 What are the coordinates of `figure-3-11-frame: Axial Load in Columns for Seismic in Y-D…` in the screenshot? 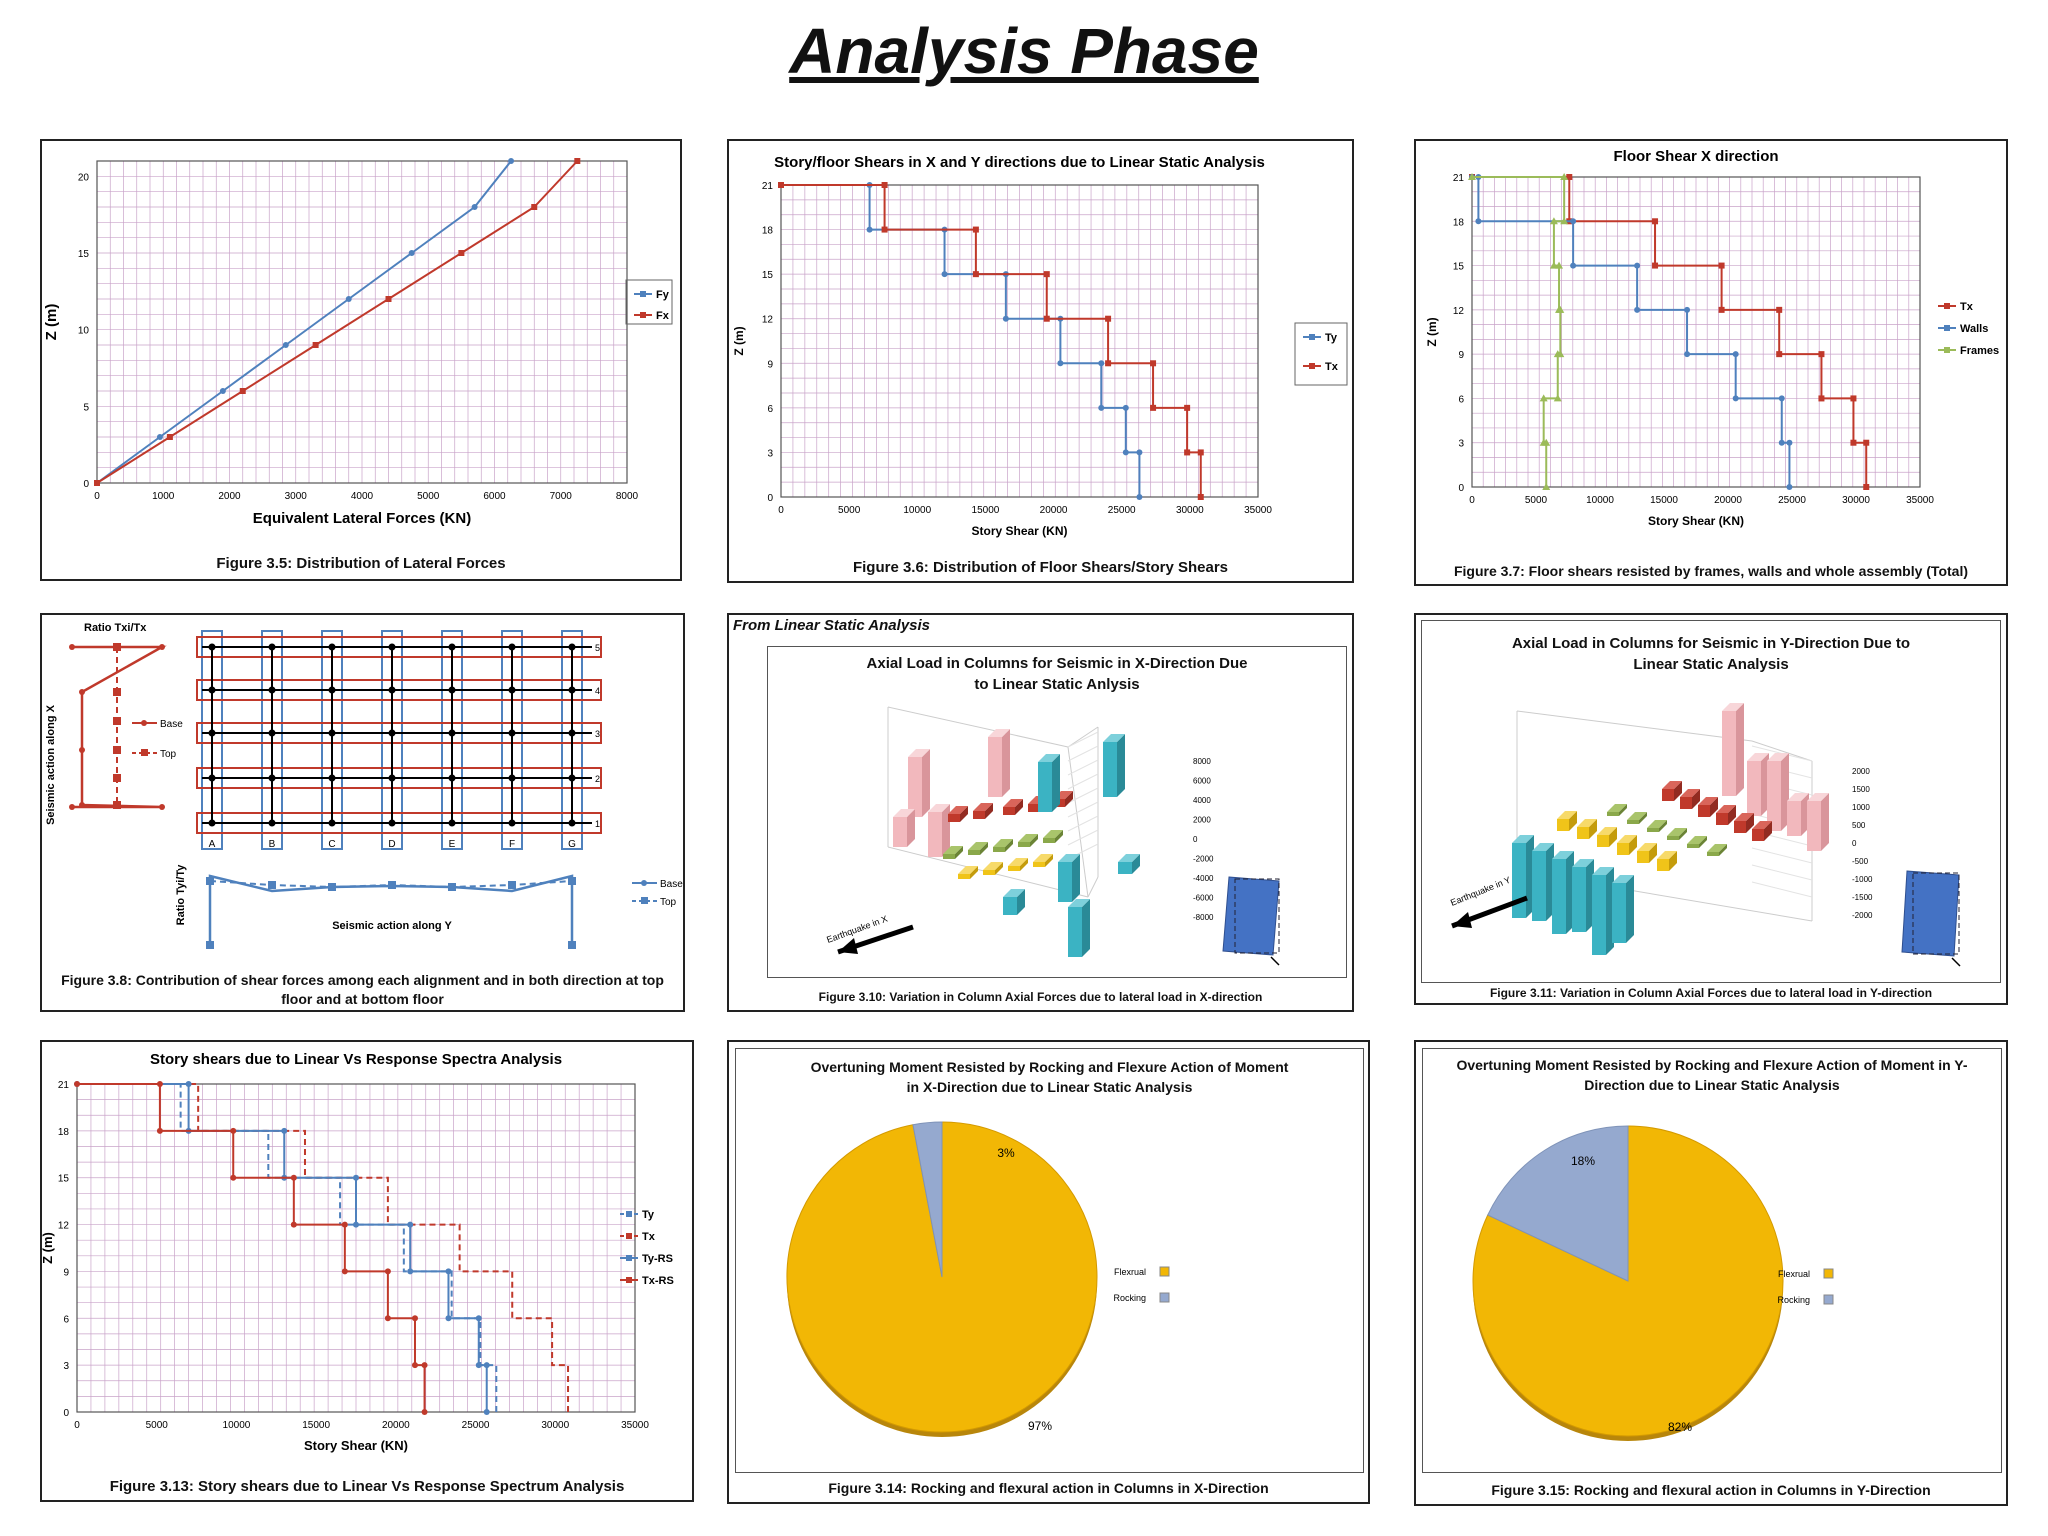 It's located at (1711, 801).